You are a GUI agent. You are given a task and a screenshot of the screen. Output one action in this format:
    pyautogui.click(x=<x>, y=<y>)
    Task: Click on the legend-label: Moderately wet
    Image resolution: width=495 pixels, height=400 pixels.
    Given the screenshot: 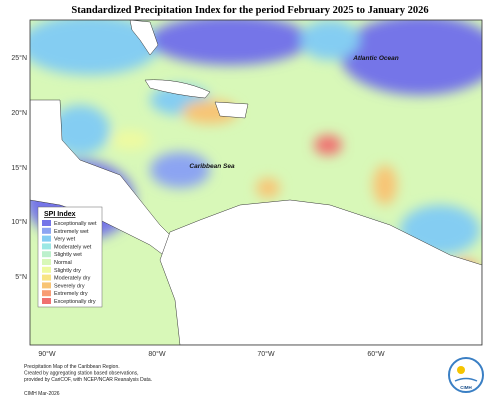 What is the action you would take?
    pyautogui.click(x=73, y=247)
    